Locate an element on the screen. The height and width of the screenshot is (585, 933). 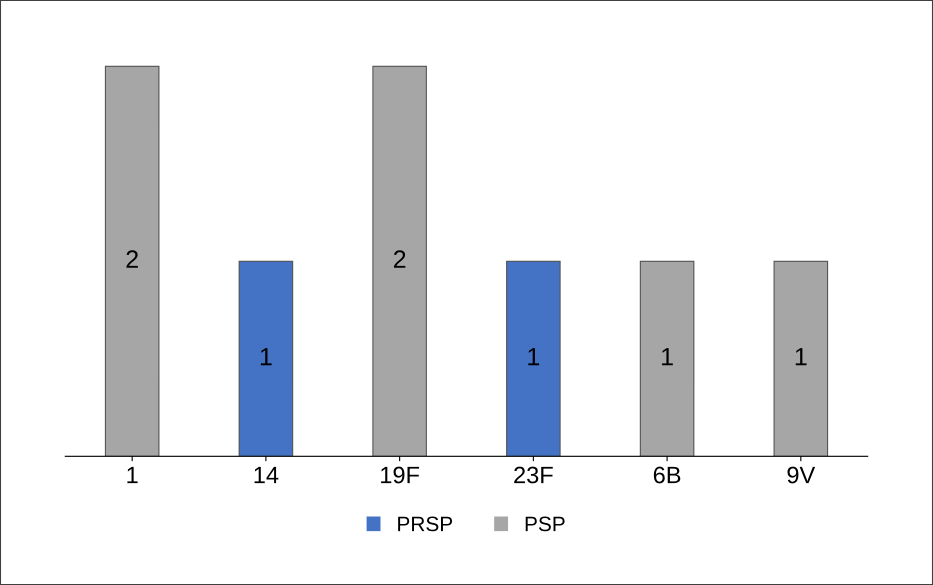
x-tick-label: 9V is located at coordinates (801, 475).